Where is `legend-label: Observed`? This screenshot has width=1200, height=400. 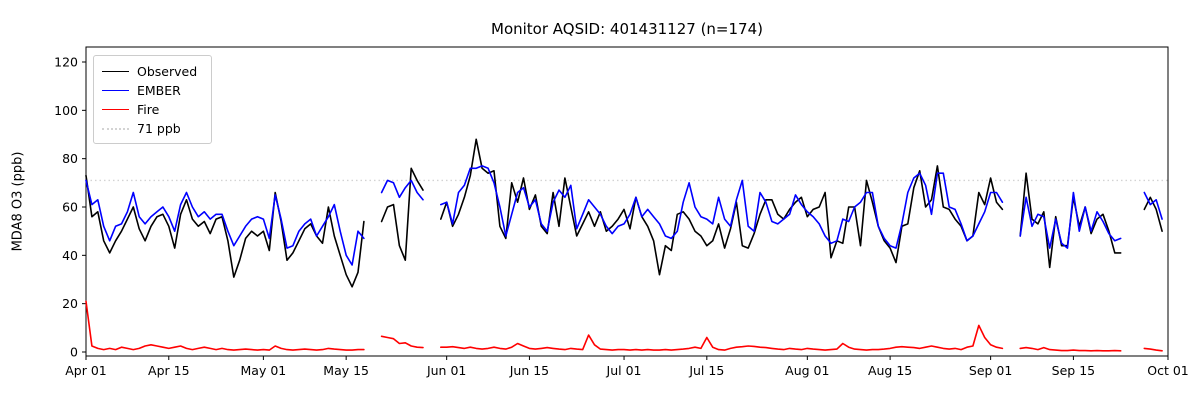 legend-label: Observed is located at coordinates (167, 71).